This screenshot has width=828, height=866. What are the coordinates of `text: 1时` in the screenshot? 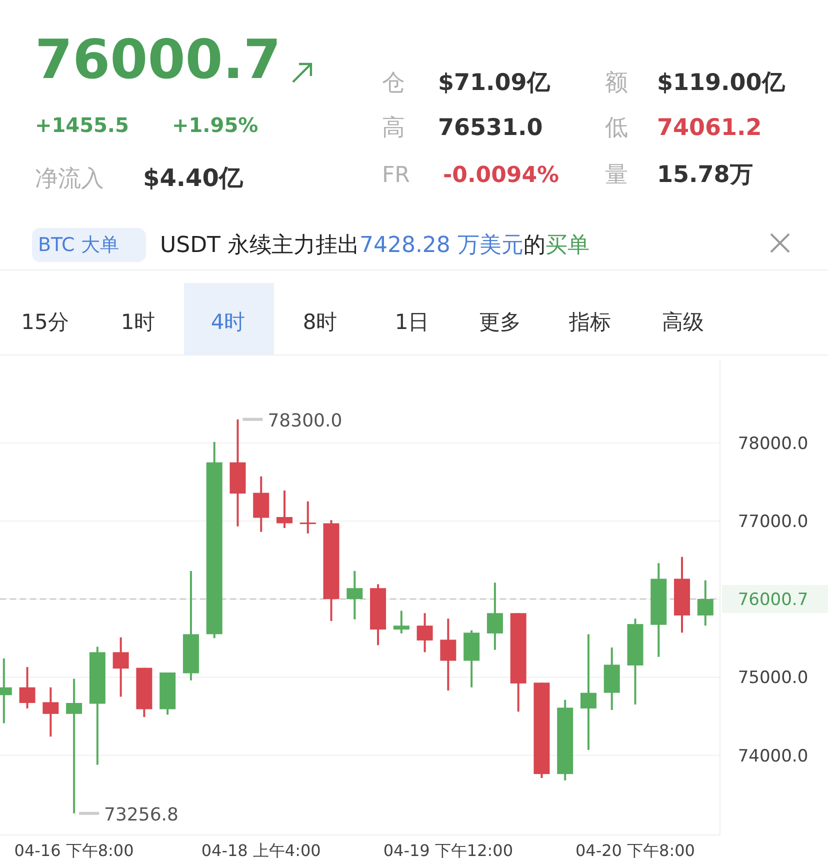 It's located at (138, 322).